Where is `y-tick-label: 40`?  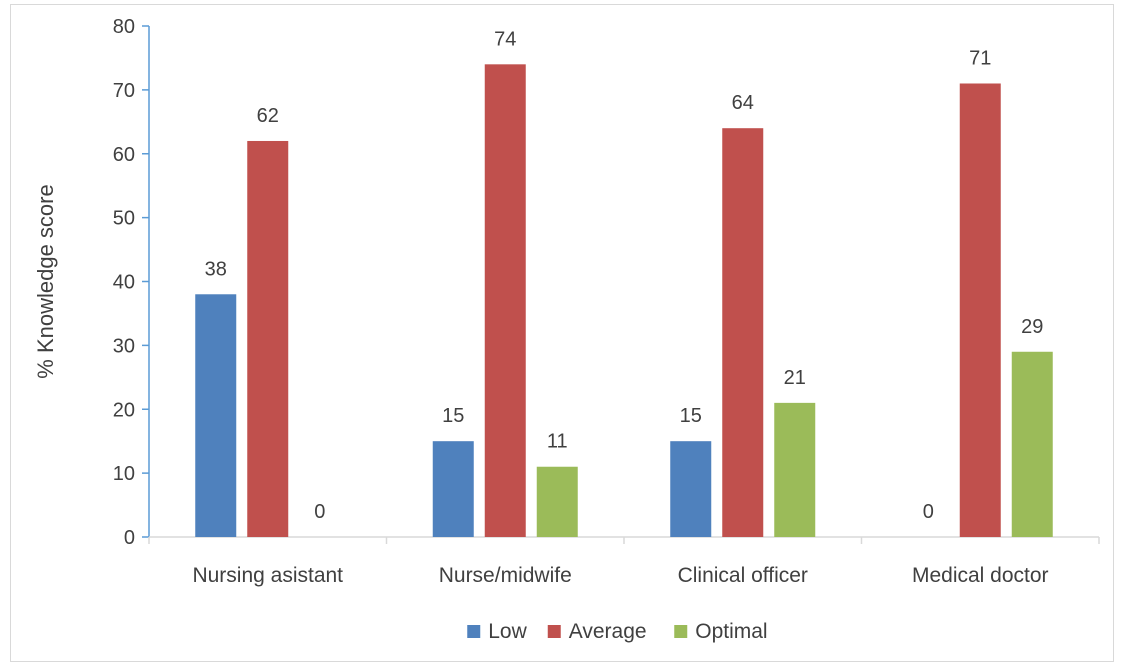 y-tick-label: 40 is located at coordinates (124, 283).